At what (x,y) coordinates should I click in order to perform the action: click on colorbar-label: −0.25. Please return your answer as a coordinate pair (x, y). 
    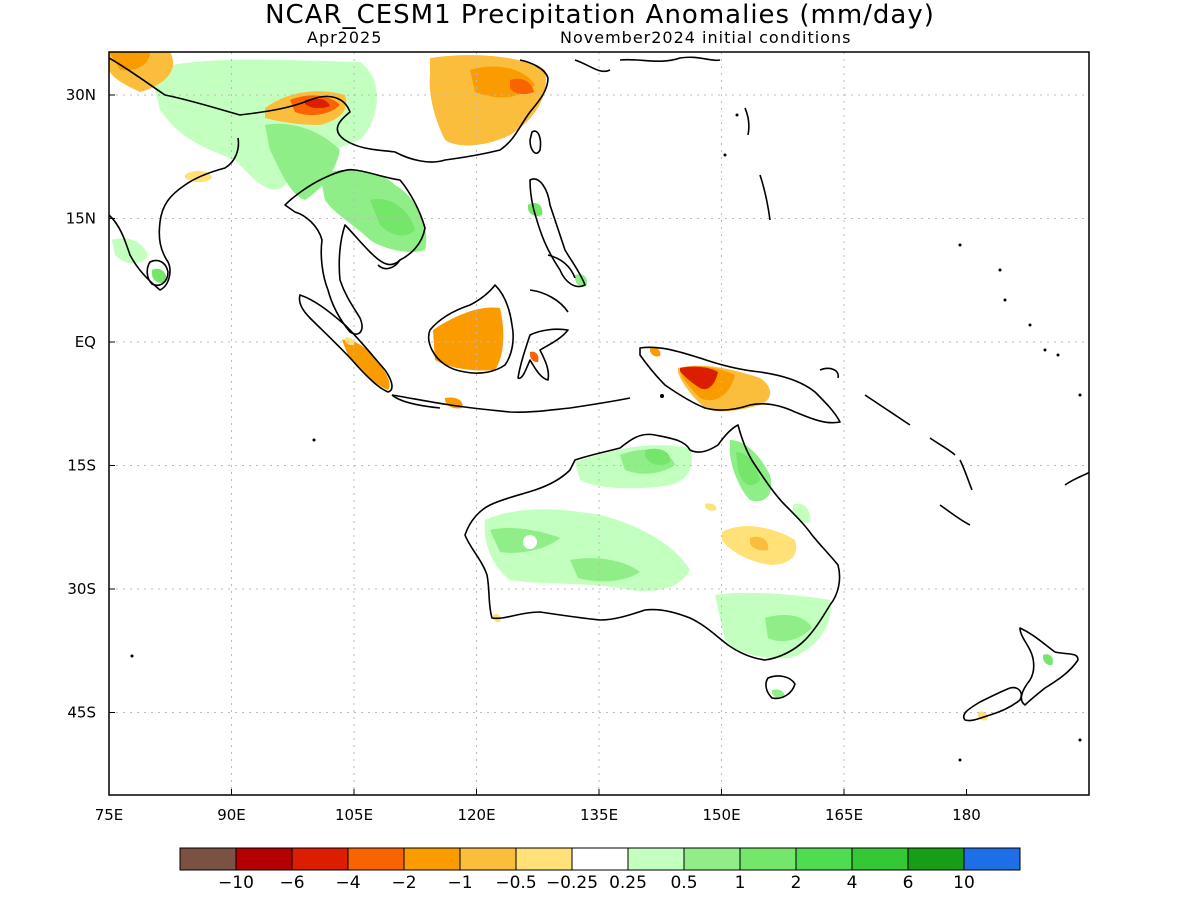
    Looking at the image, I should click on (572, 883).